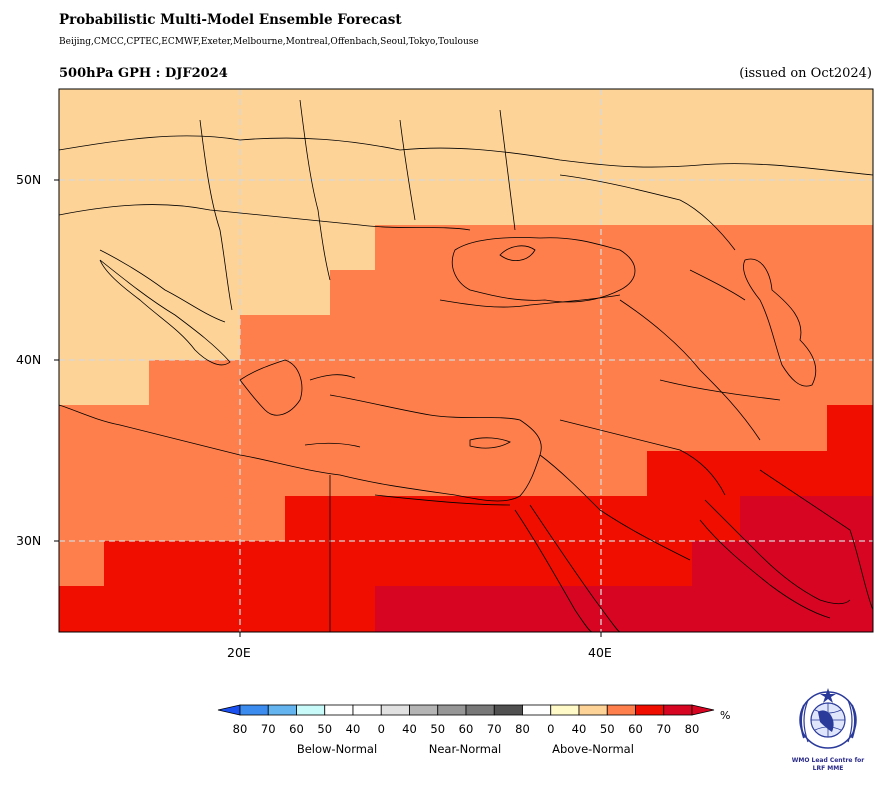 The height and width of the screenshot is (804, 887). What do you see at coordinates (593, 749) in the screenshot?
I see `legend-above-normal: Above-Normal` at bounding box center [593, 749].